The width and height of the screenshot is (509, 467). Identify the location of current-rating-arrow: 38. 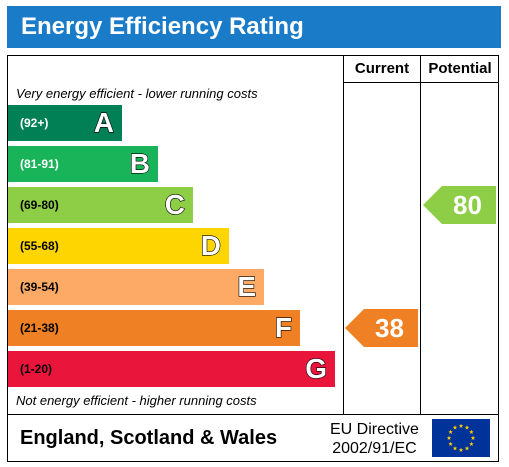
(381, 328).